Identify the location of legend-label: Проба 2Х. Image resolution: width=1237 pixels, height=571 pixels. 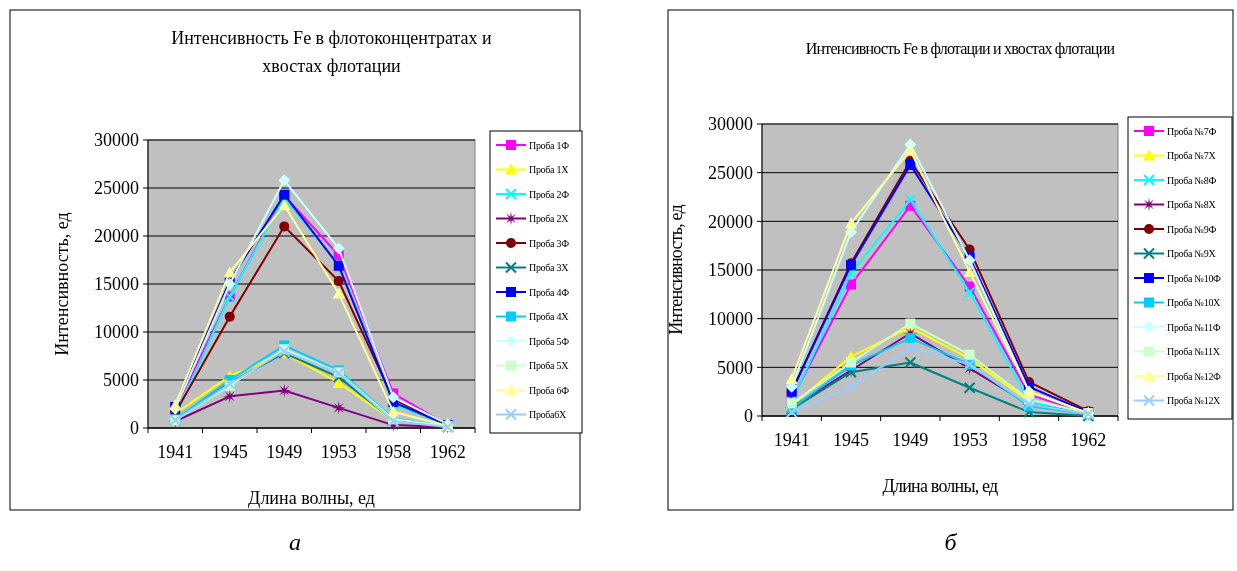
(549, 218).